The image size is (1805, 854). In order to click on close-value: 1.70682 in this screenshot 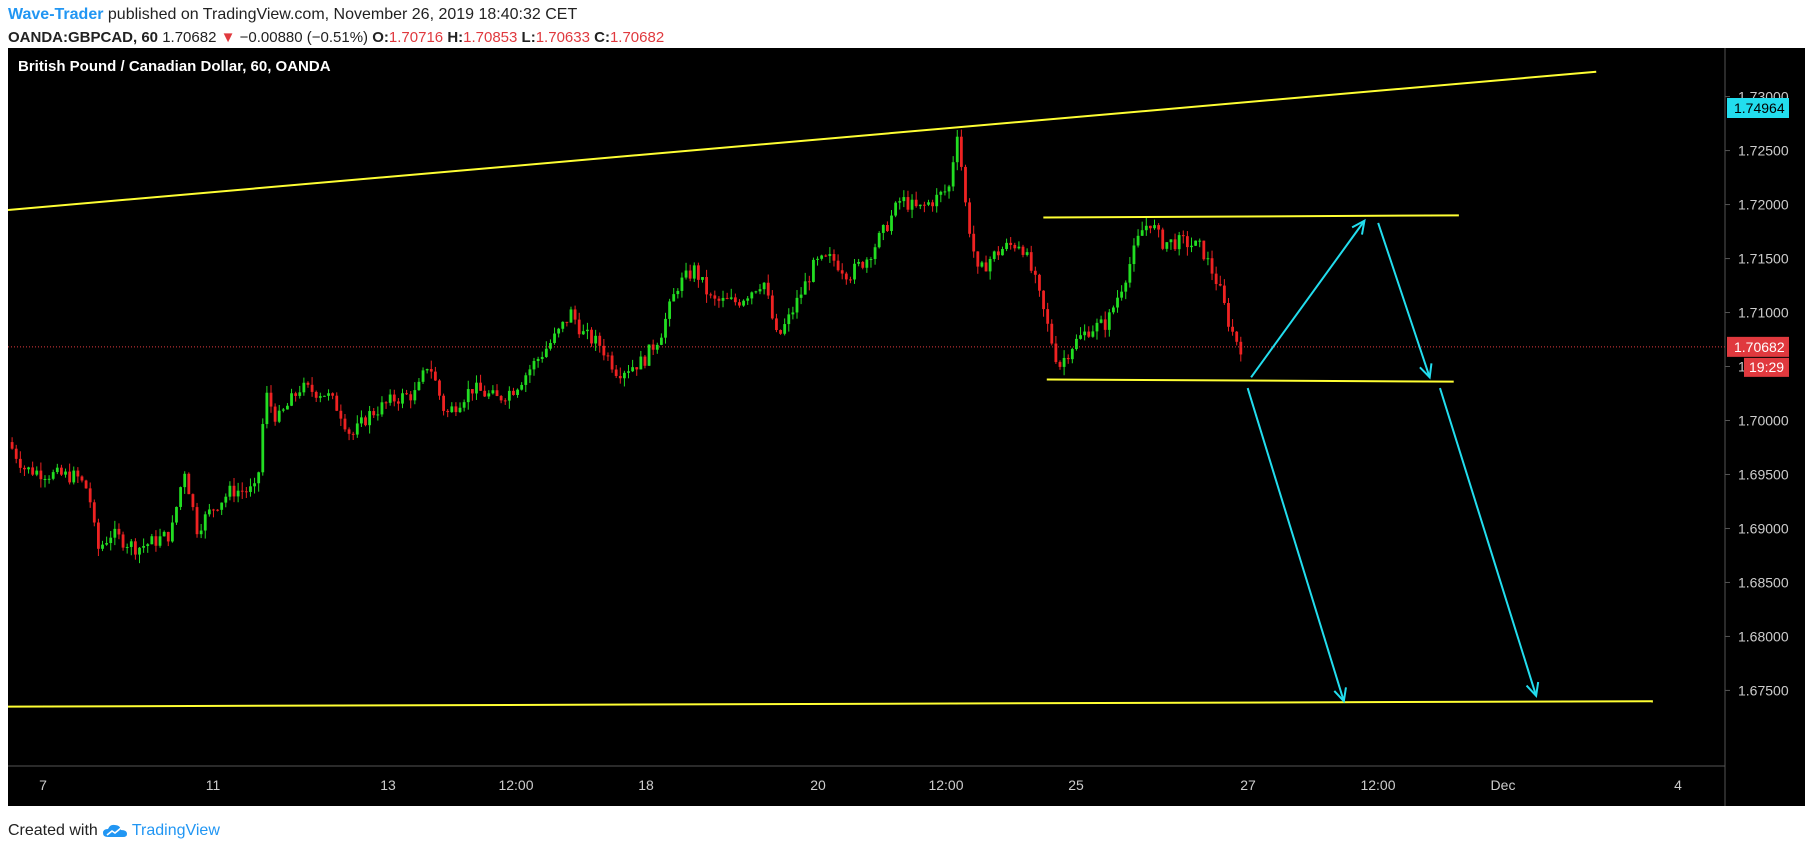, I will do `click(637, 37)`.